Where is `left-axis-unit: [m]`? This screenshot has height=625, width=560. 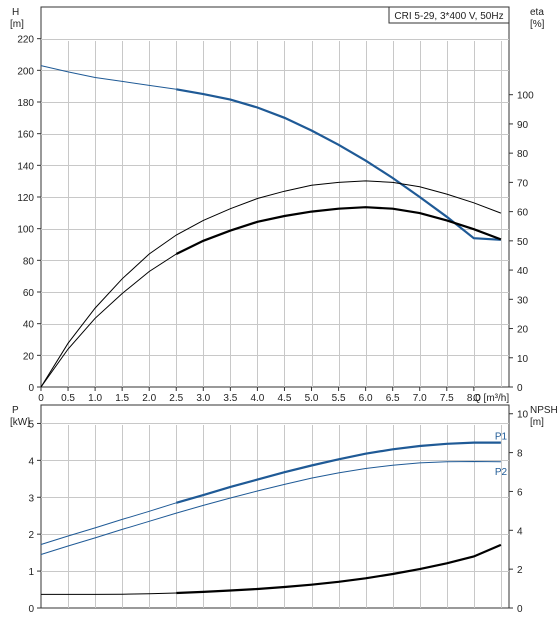 left-axis-unit: [m] is located at coordinates (17, 24).